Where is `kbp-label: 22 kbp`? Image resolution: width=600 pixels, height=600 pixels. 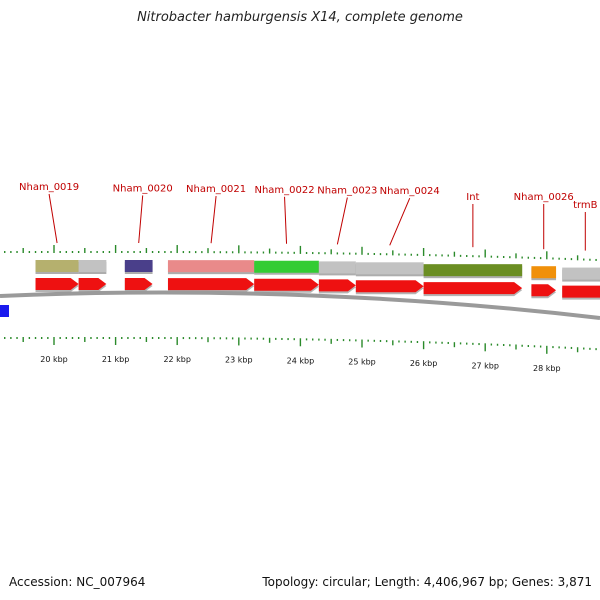 kbp-label: 22 kbp is located at coordinates (177, 359).